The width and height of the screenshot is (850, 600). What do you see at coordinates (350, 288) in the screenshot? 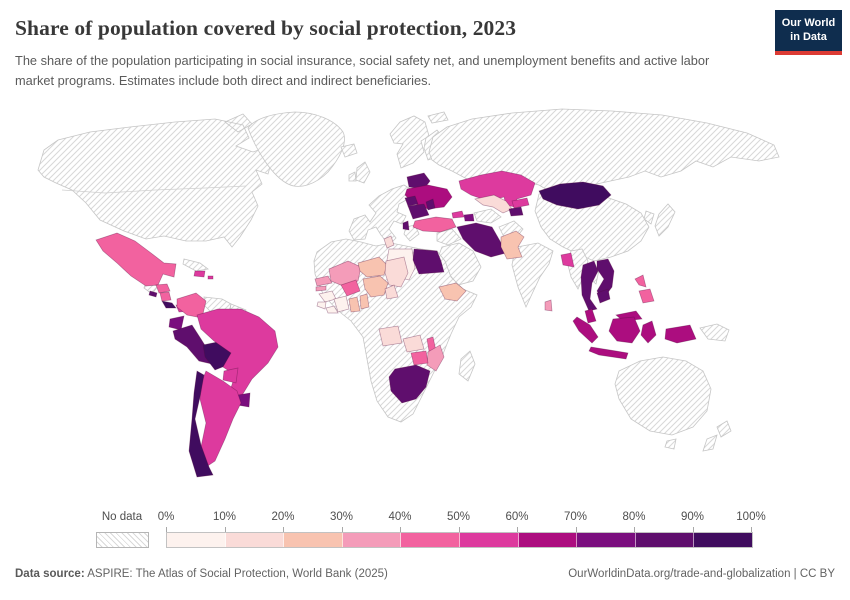
I see `country-burkina-faso` at bounding box center [350, 288].